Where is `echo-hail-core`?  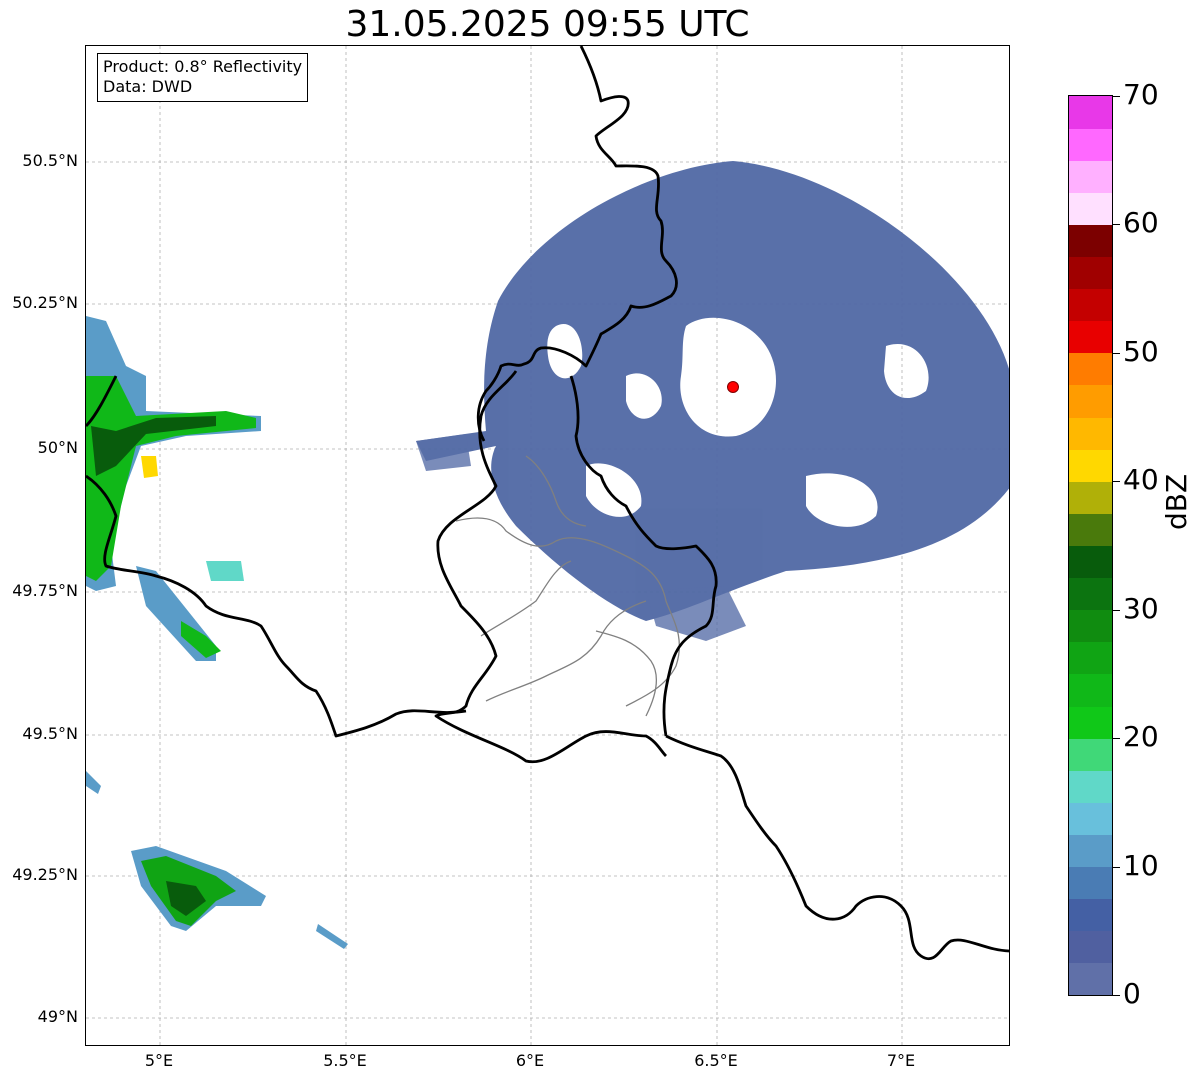 echo-hail-core is located at coordinates (149, 467).